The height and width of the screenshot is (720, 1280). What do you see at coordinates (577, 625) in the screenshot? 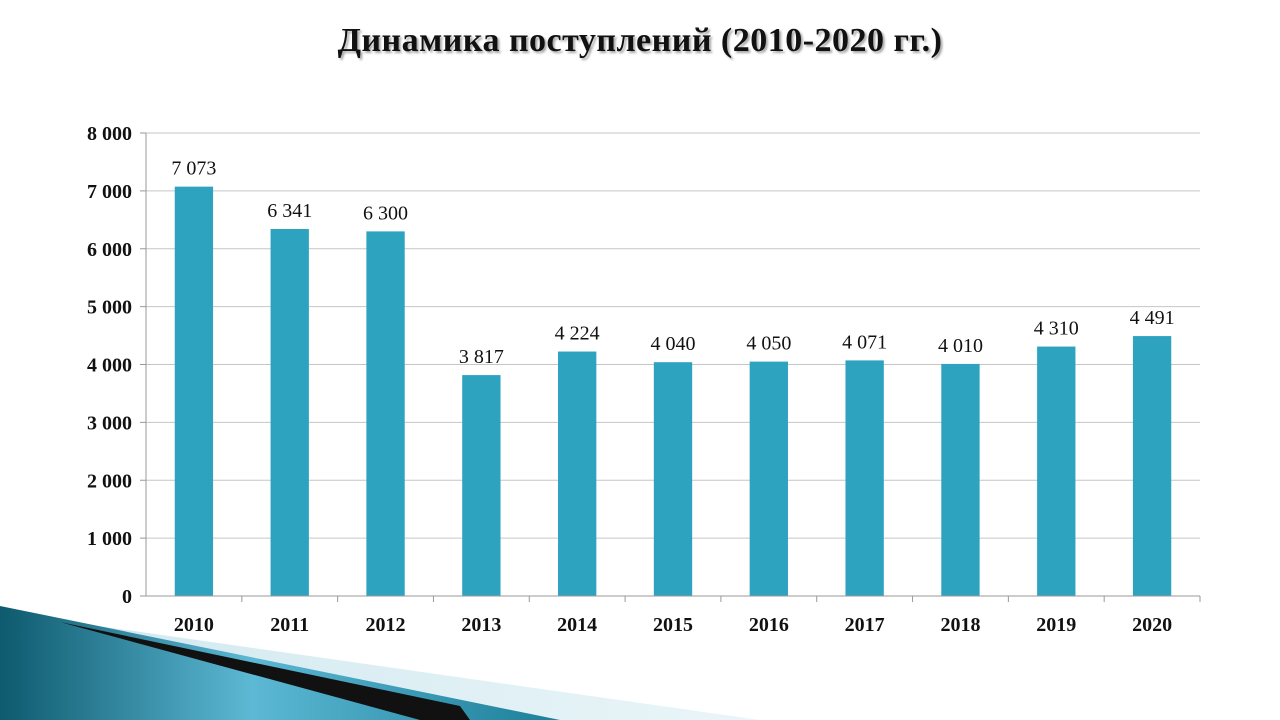
I see `x-tick-label: 2014` at bounding box center [577, 625].